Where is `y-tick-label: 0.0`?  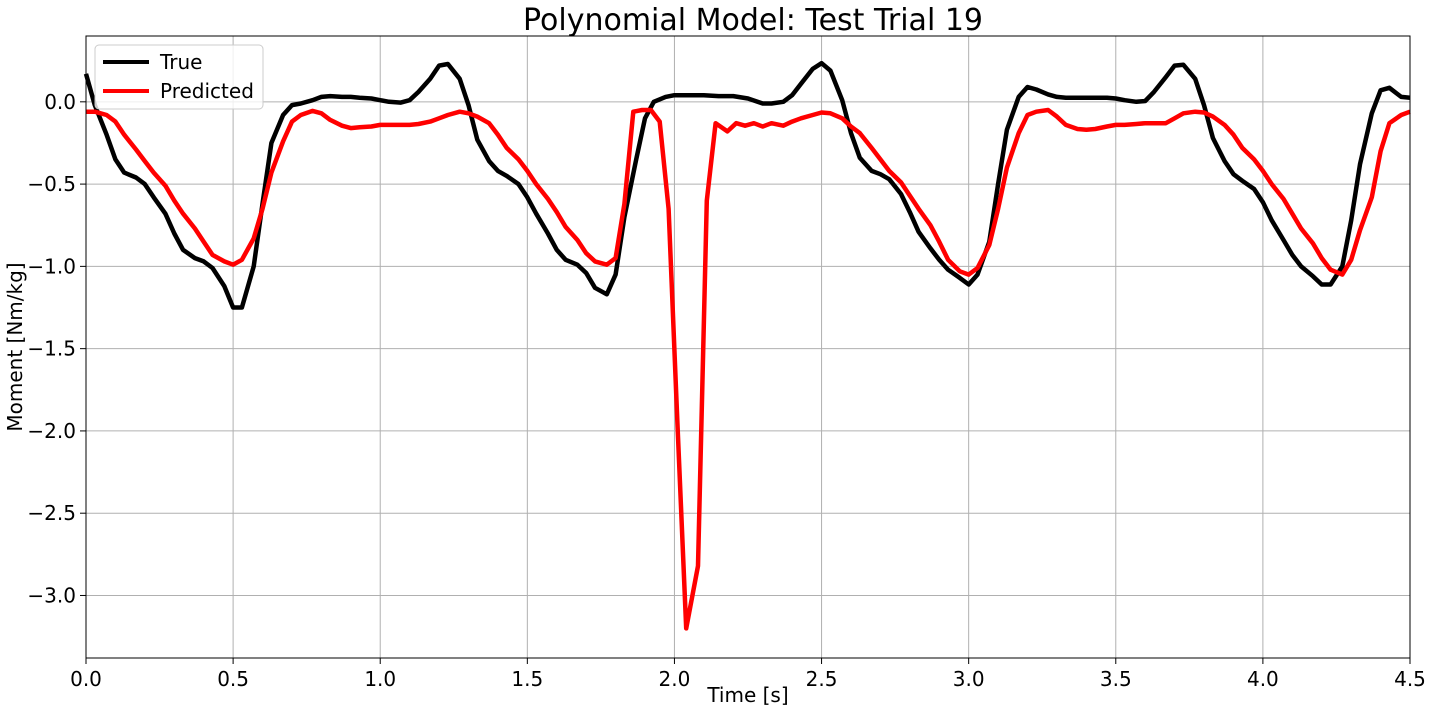 y-tick-label: 0.0 is located at coordinates (60, 102).